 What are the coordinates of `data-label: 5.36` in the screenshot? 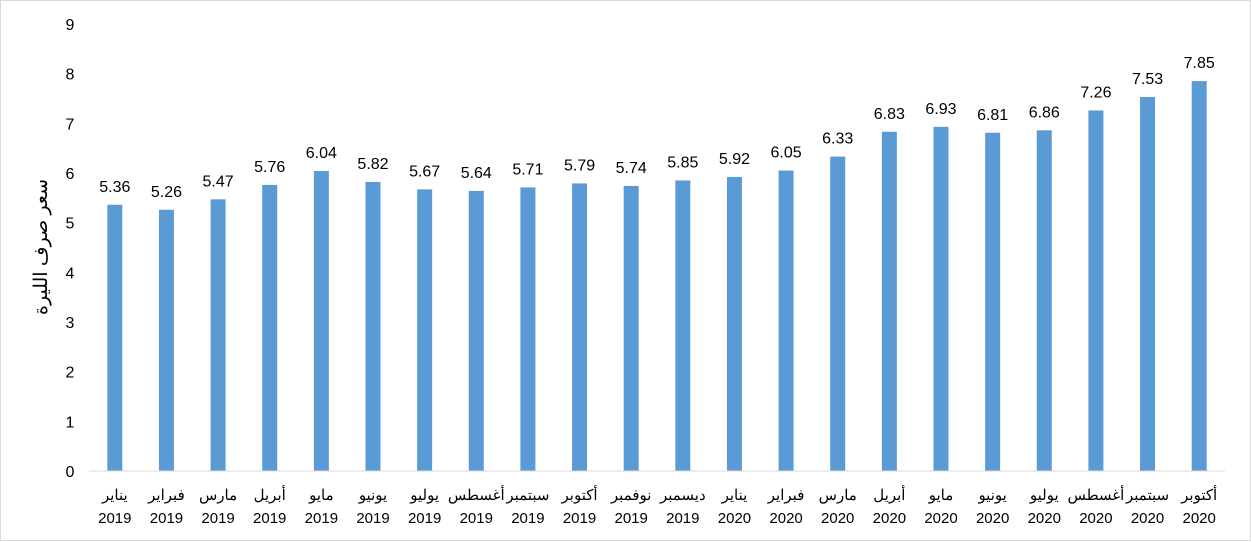 It's located at (114, 187).